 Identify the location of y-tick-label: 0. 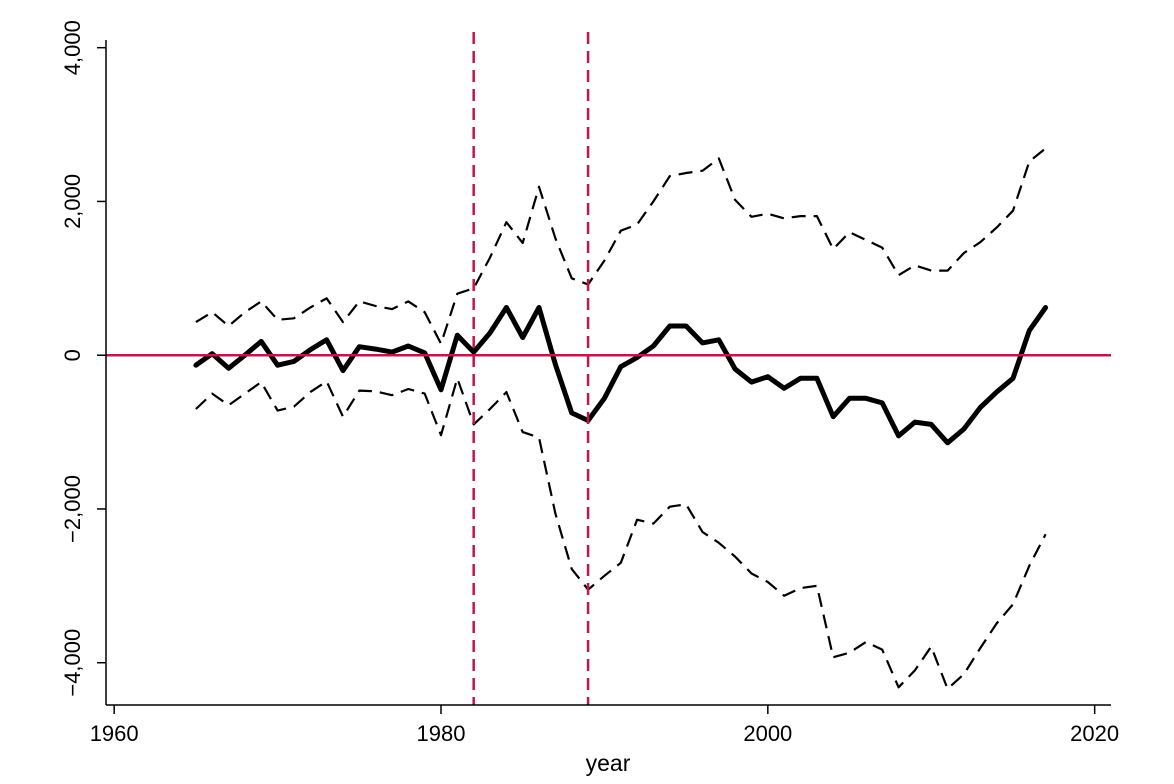
(72, 355).